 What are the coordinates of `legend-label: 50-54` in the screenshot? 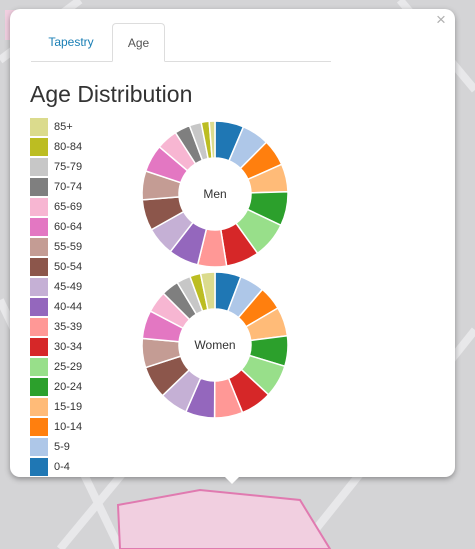 It's located at (68, 267).